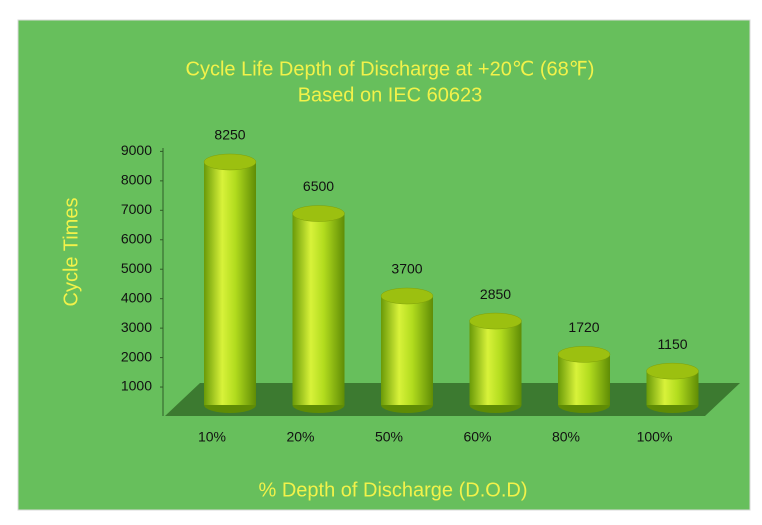 The height and width of the screenshot is (525, 762). Describe the element at coordinates (672, 344) in the screenshot. I see `value-label: 1150` at that location.